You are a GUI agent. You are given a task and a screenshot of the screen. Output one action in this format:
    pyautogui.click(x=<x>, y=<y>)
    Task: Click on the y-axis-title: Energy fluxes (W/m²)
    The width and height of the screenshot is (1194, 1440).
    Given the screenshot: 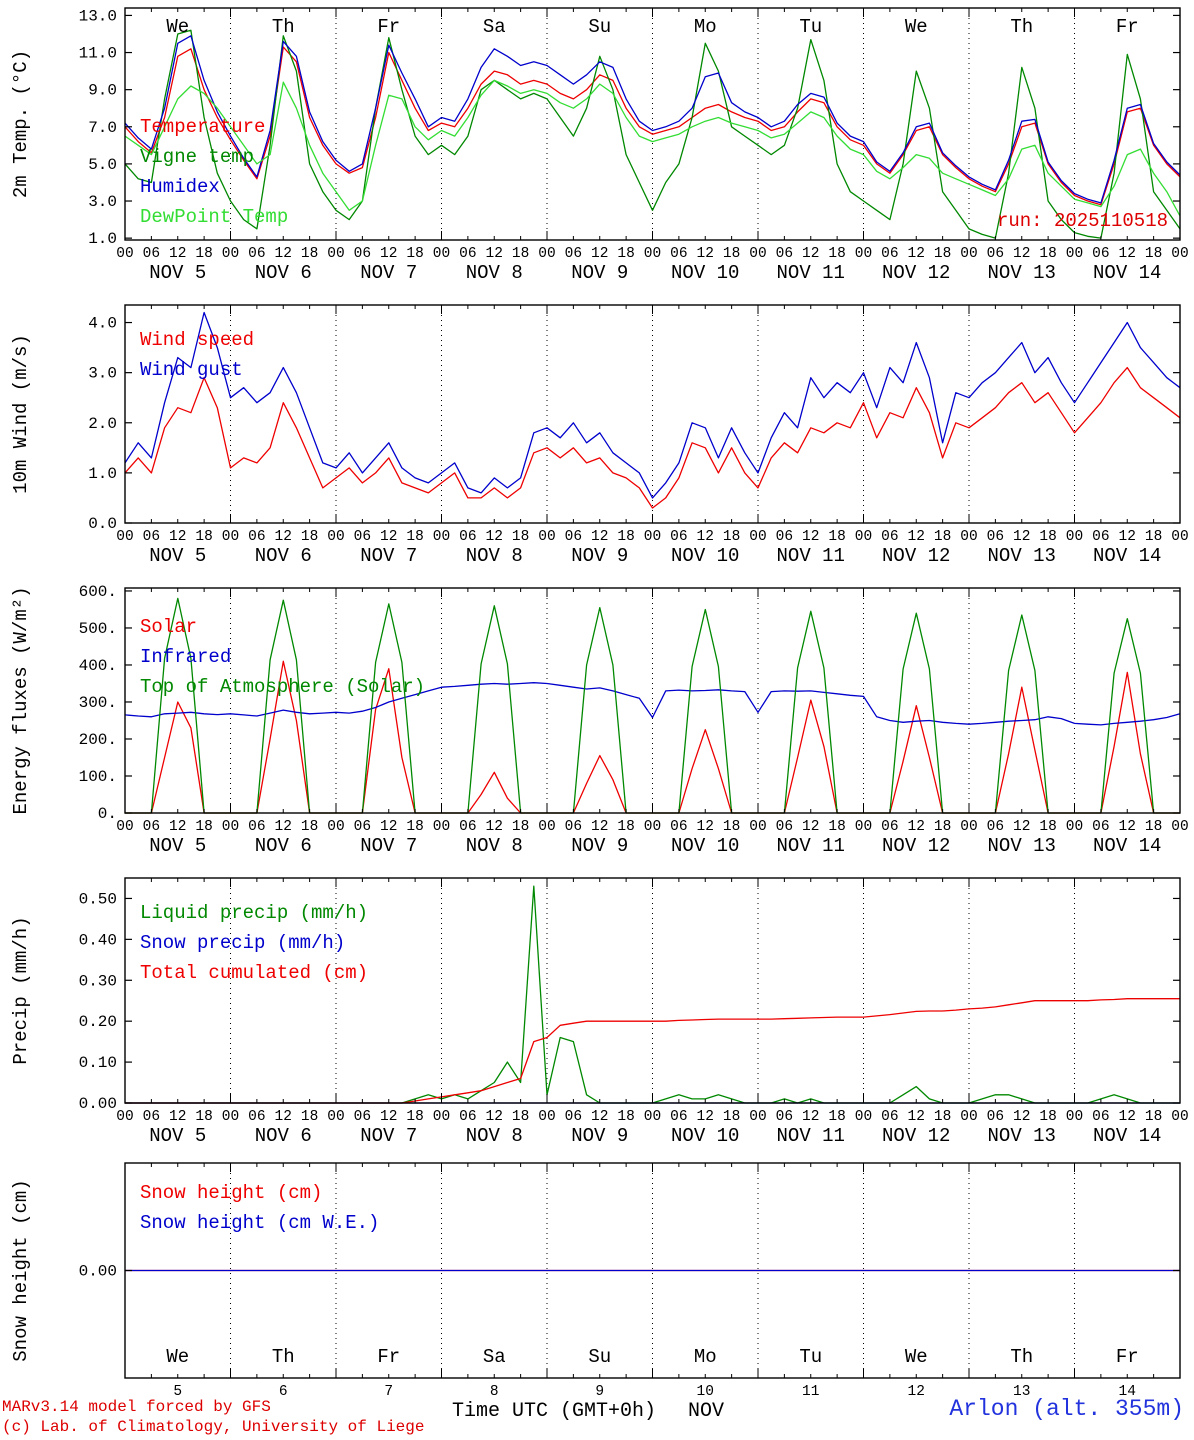 What is the action you would take?
    pyautogui.click(x=21, y=700)
    